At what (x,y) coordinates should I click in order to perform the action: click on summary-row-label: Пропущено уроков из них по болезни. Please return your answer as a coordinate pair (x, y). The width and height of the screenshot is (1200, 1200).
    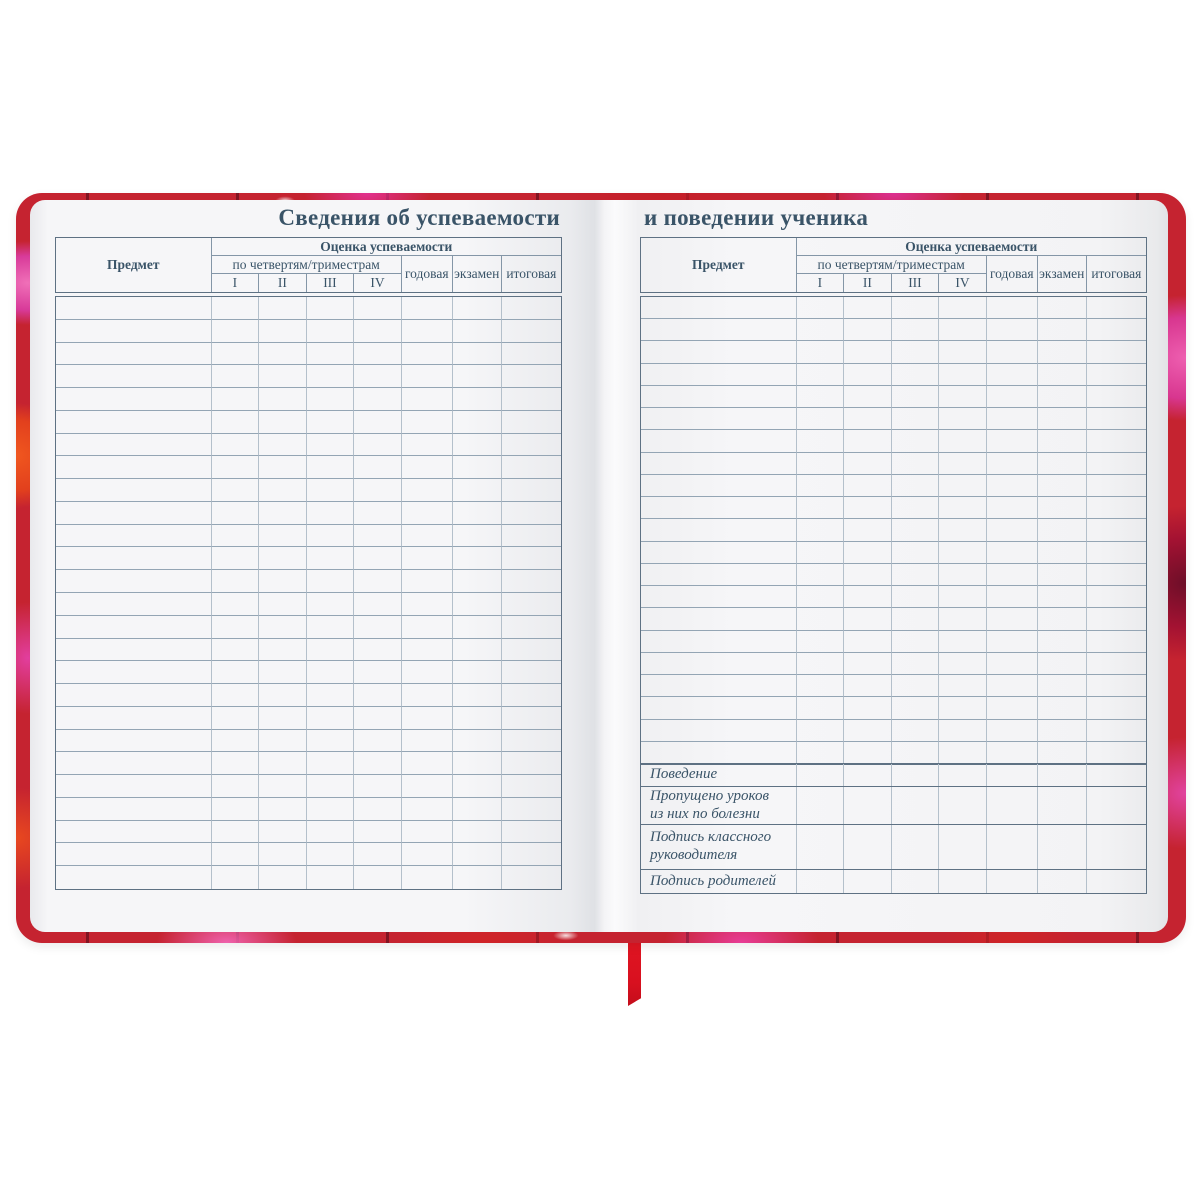
    Looking at the image, I should click on (719, 805).